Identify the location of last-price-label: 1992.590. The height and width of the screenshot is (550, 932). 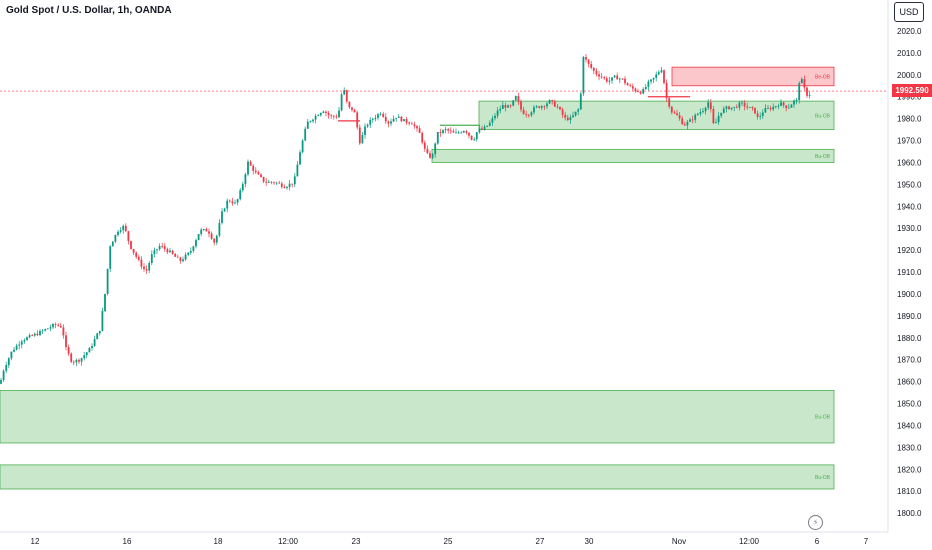
(912, 90).